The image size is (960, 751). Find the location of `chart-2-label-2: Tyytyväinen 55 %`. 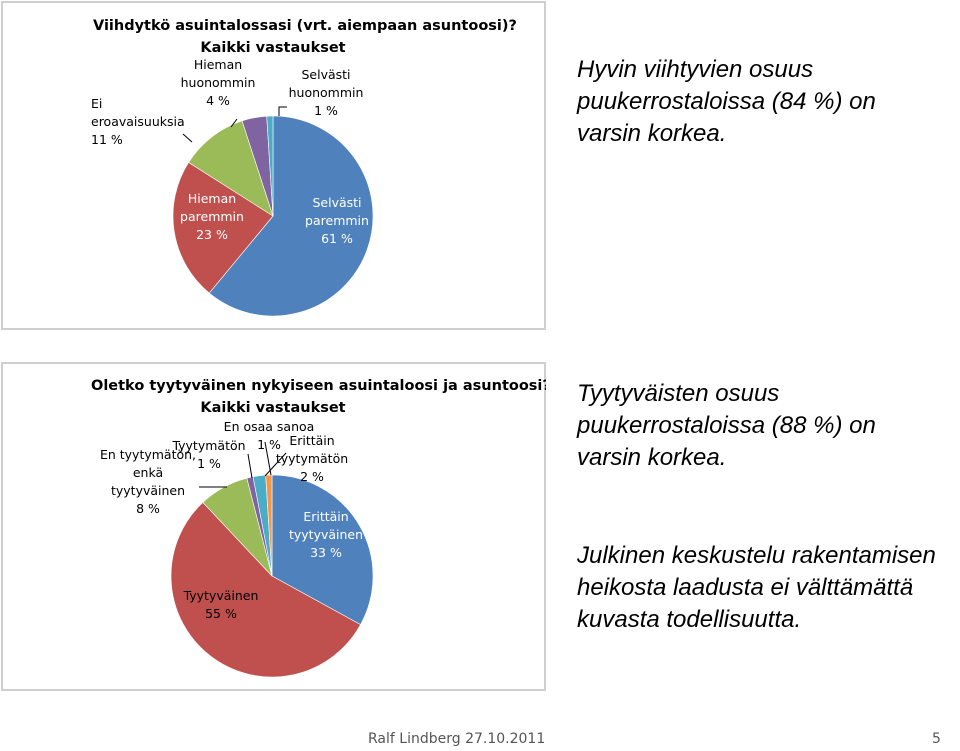

chart-2-label-2: Tyytyväinen 55 % is located at coordinates (221, 604).